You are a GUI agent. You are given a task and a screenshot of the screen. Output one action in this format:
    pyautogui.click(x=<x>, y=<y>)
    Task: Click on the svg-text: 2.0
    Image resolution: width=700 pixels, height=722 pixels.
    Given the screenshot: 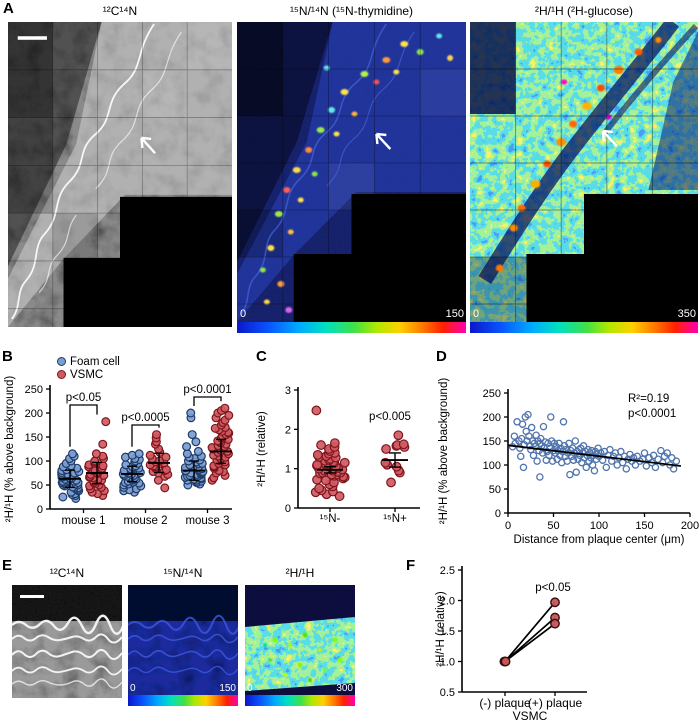 What is the action you would take?
    pyautogui.click(x=447, y=602)
    